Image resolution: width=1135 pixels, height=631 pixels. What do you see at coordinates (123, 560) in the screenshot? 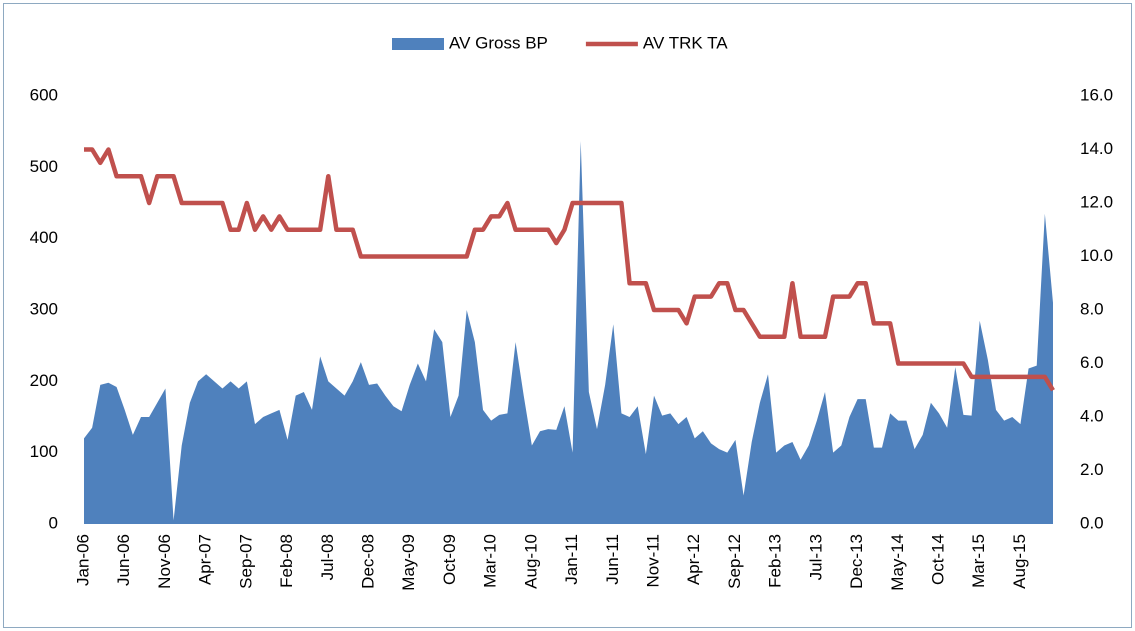
I see `x-tick-label: Jun-06` at bounding box center [123, 560].